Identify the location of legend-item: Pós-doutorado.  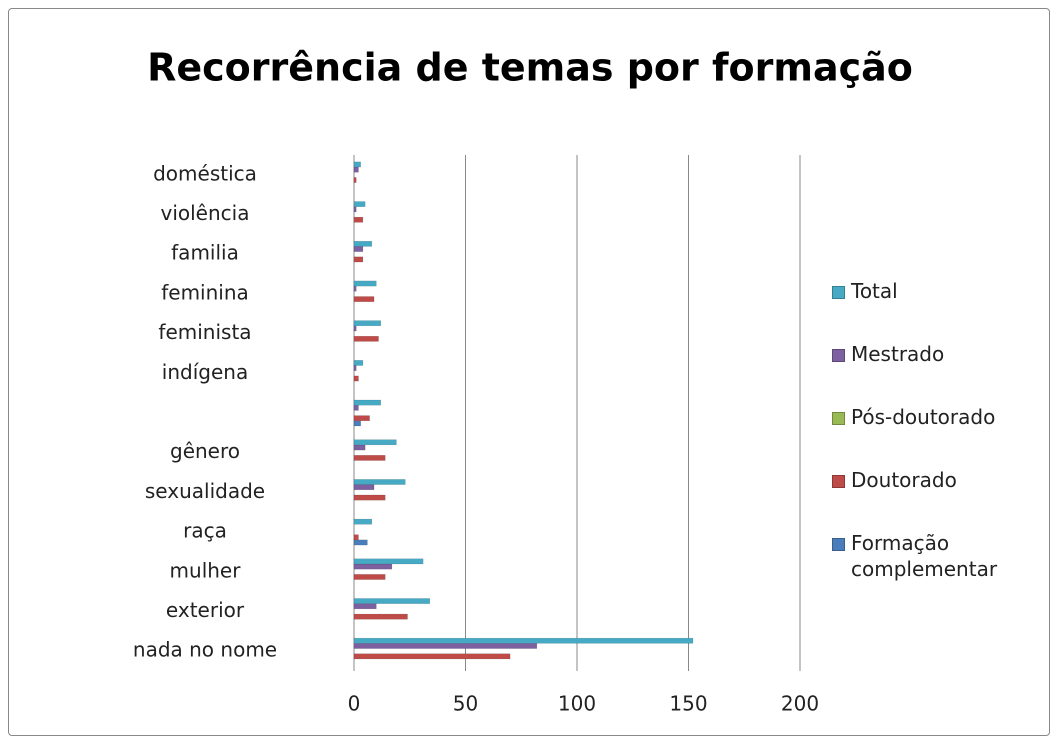
(932, 435).